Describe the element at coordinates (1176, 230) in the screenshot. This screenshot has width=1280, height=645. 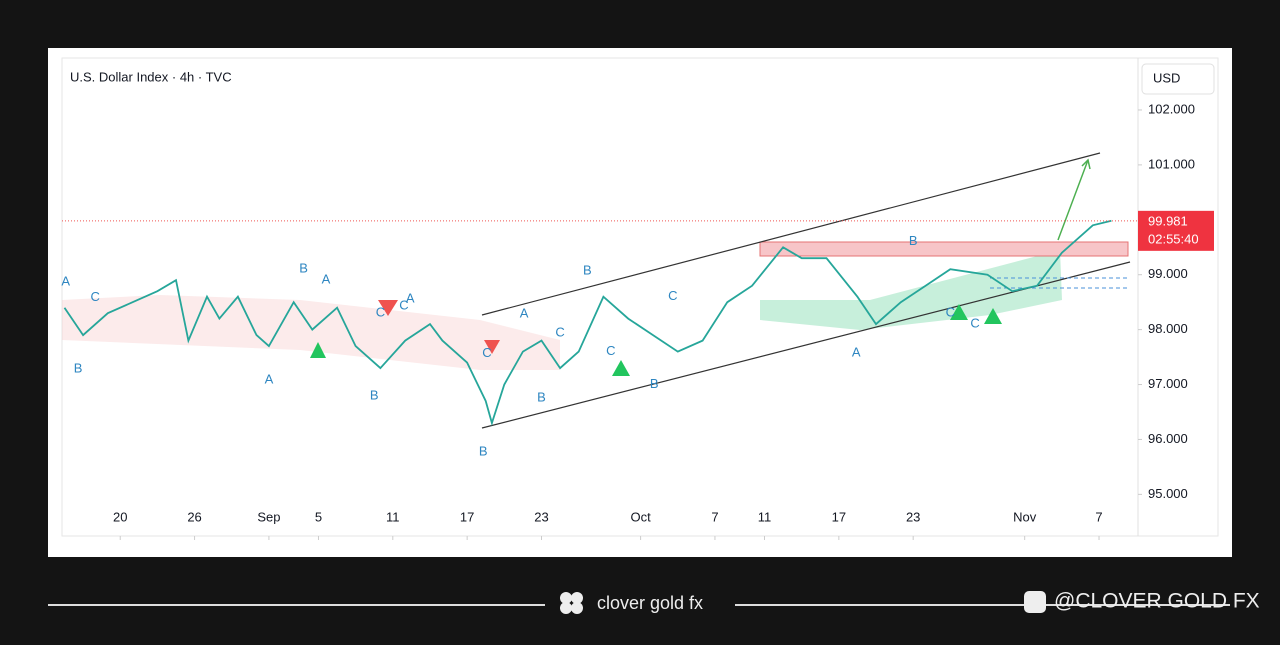
I see `price-tag` at that location.